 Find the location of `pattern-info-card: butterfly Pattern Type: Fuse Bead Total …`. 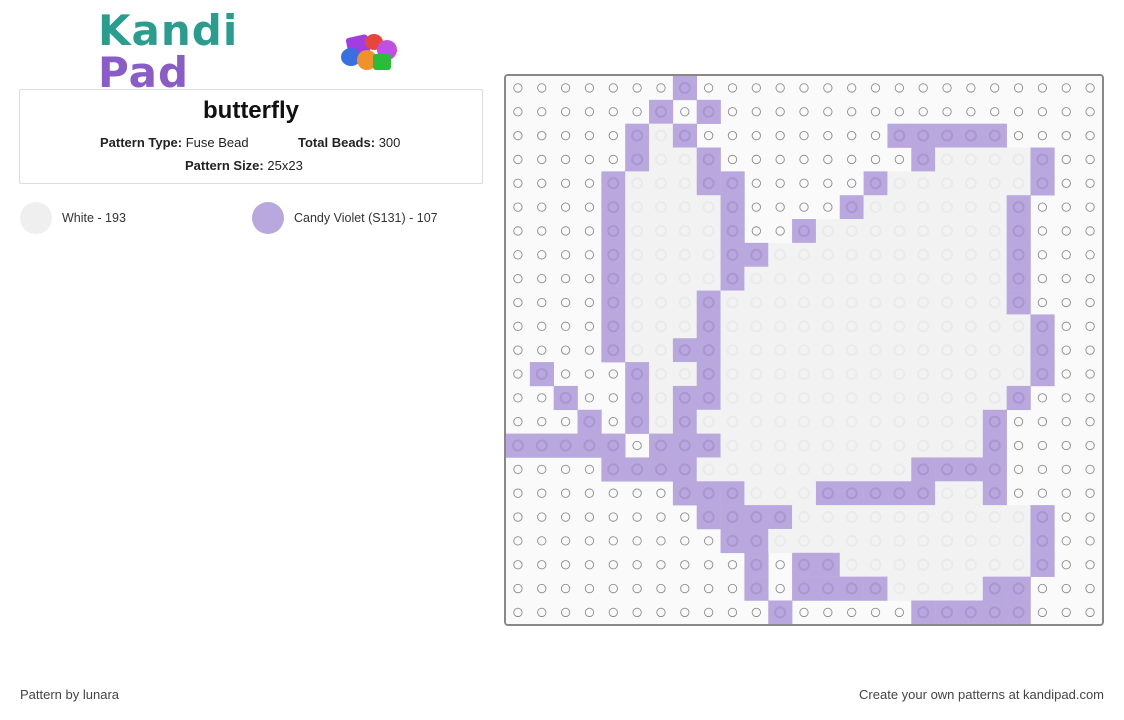

pattern-info-card: butterfly Pattern Type: Fuse Bead Total … is located at coordinates (251, 136).